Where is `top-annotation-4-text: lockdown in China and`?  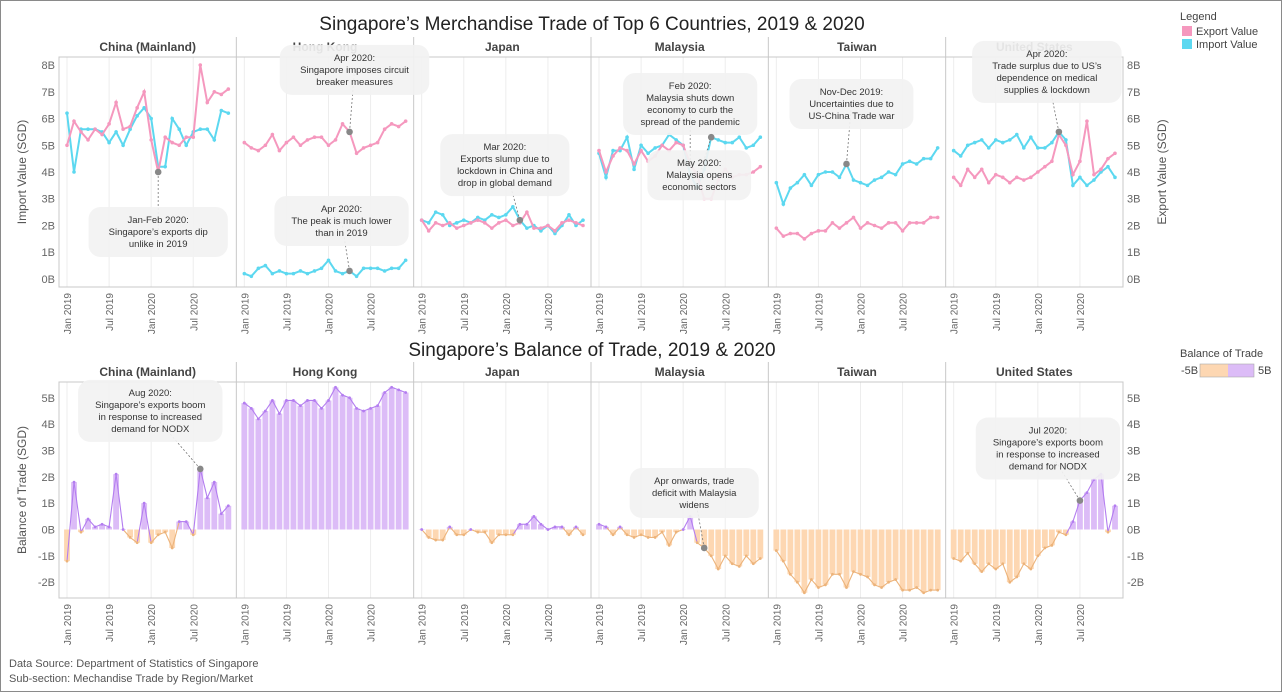
top-annotation-4-text: lockdown in China and is located at coordinates (505, 171).